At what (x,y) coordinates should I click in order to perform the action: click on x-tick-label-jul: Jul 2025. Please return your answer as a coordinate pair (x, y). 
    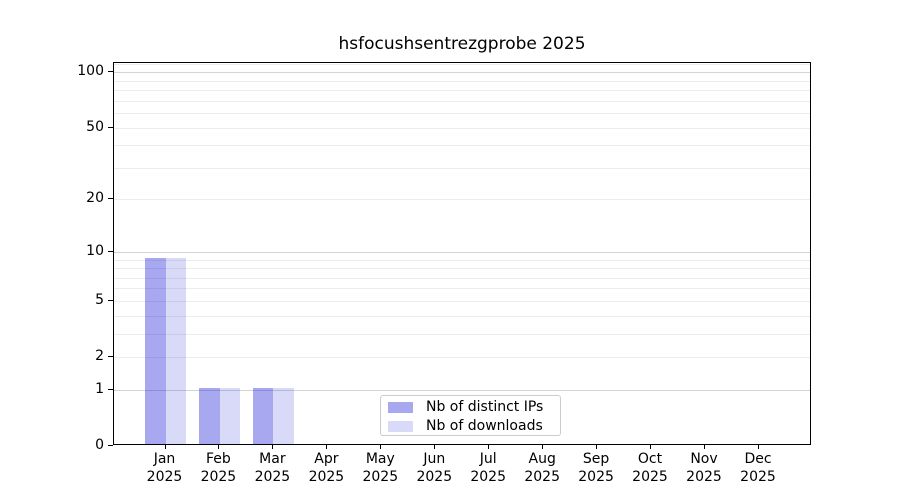
    Looking at the image, I should click on (488, 468).